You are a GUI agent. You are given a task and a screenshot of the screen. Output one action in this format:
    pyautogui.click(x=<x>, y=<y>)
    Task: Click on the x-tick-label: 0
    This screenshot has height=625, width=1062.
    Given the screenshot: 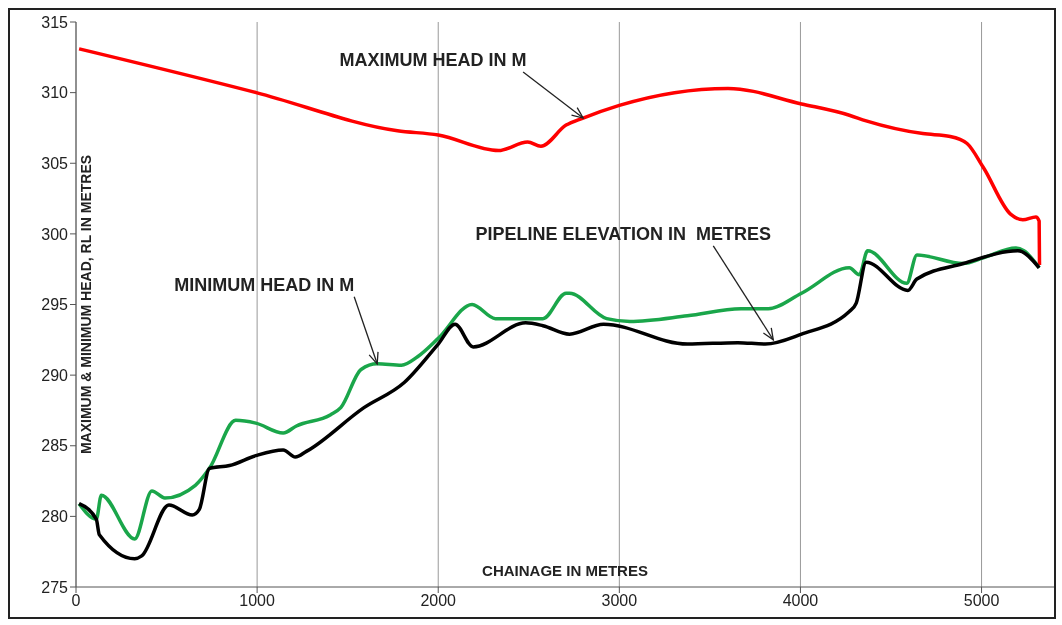 What is the action you would take?
    pyautogui.click(x=76, y=601)
    